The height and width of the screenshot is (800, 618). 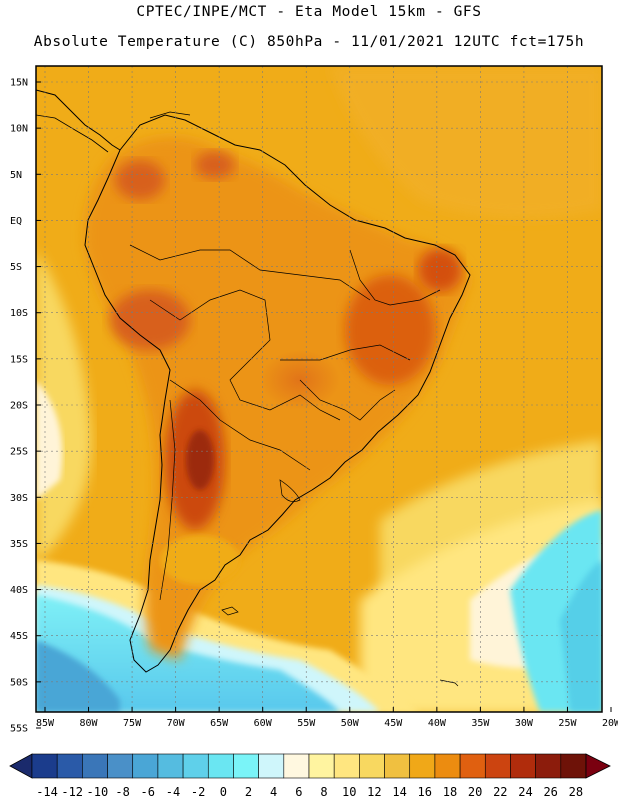 I want to click on colorbar-label: 2, so click(x=248, y=792).